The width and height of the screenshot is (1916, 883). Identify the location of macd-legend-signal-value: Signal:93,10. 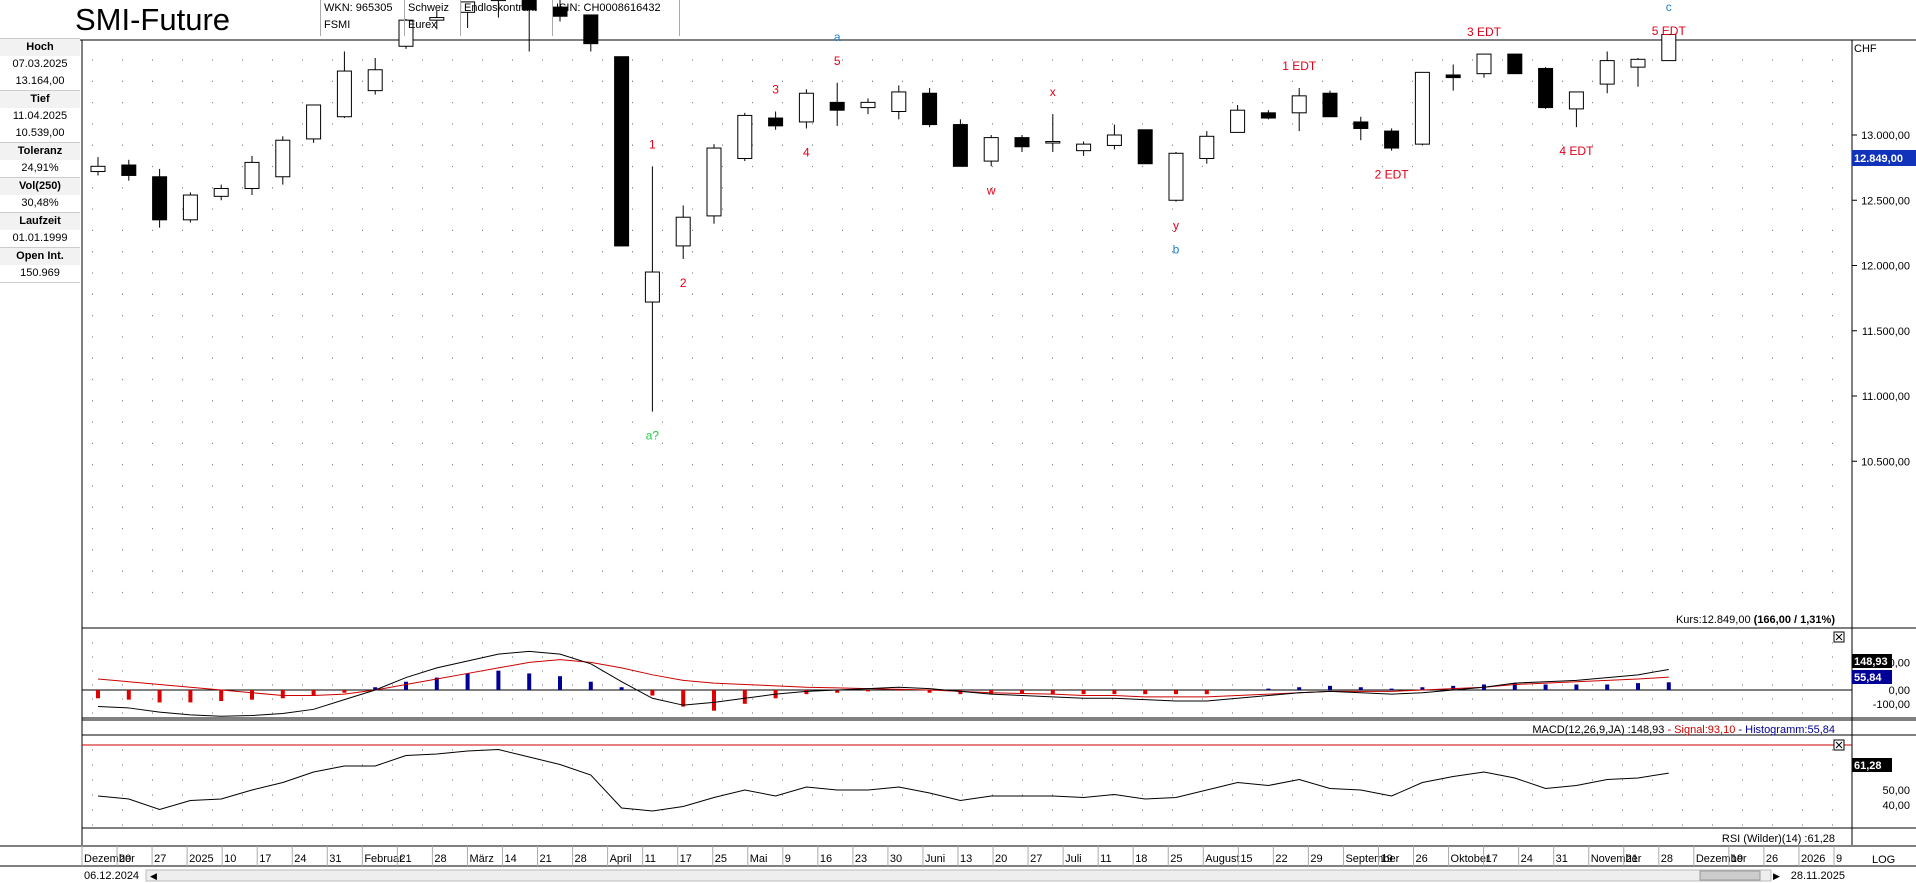
(1704, 730).